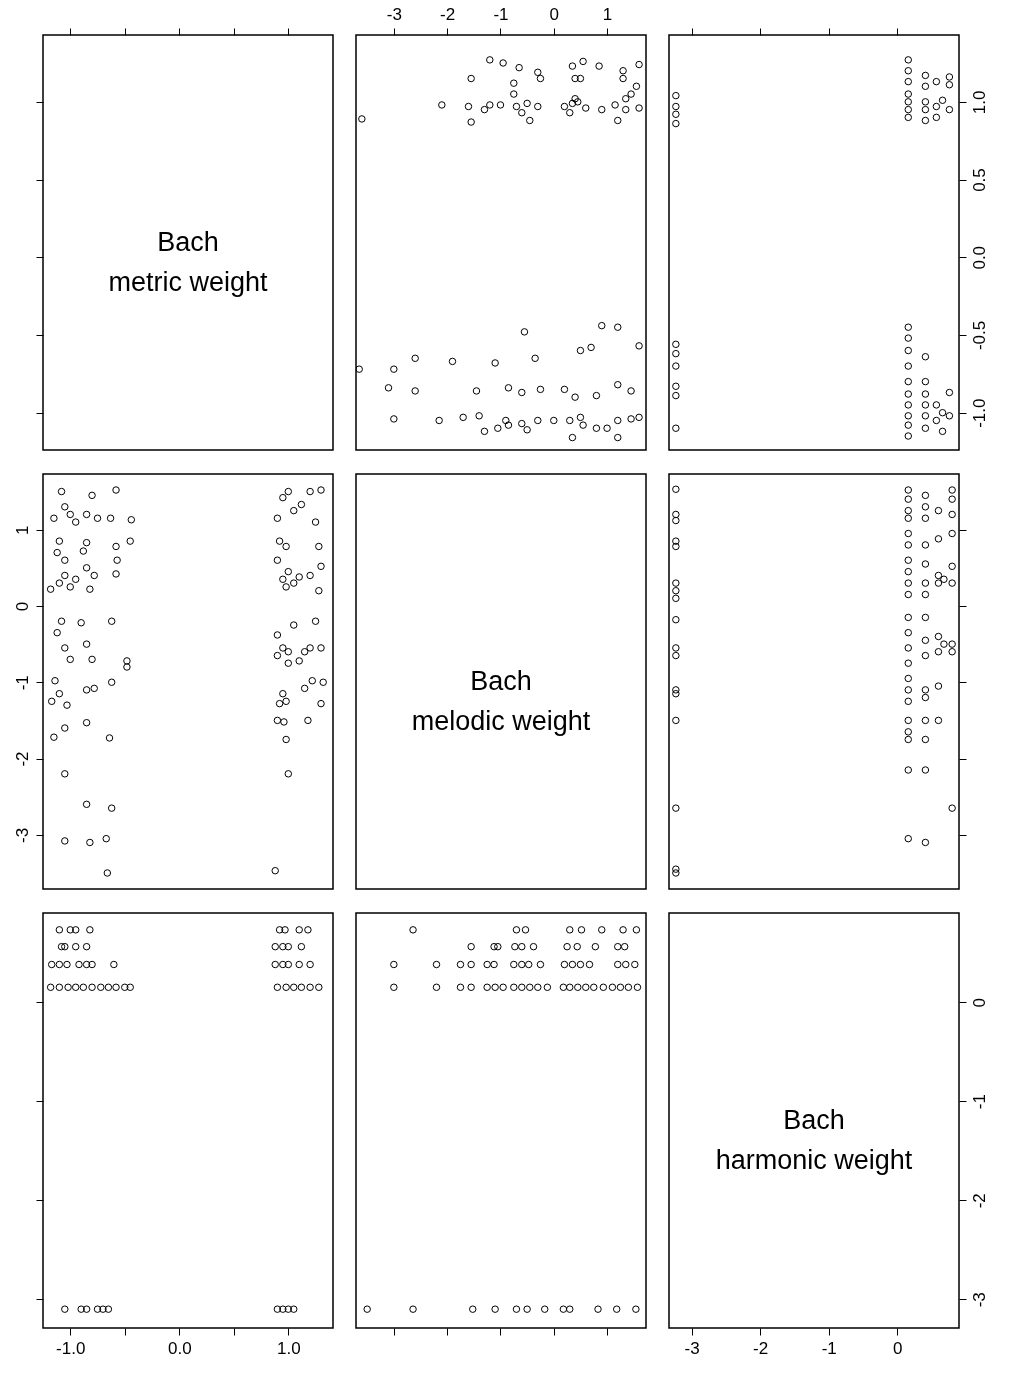 This screenshot has height=1382, width=1010. What do you see at coordinates (761, 1348) in the screenshot?
I see `x-tick-label: -2` at bounding box center [761, 1348].